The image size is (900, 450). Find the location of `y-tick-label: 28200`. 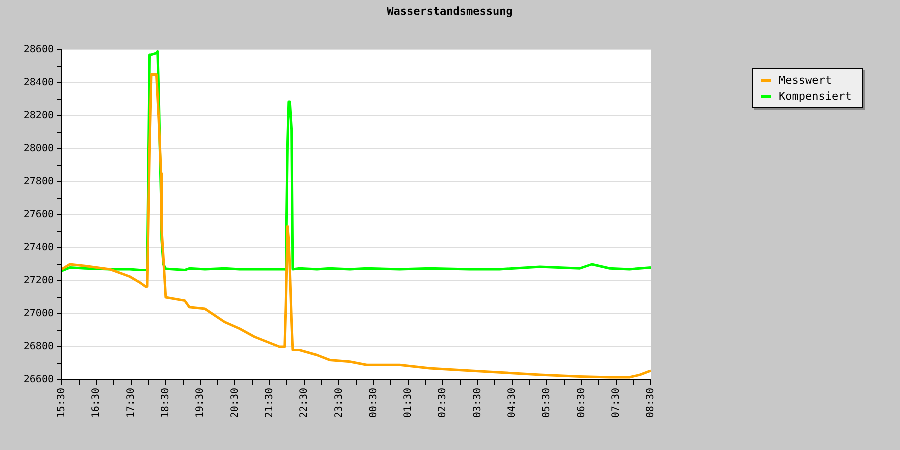

y-tick-label: 28200 is located at coordinates (39, 116).